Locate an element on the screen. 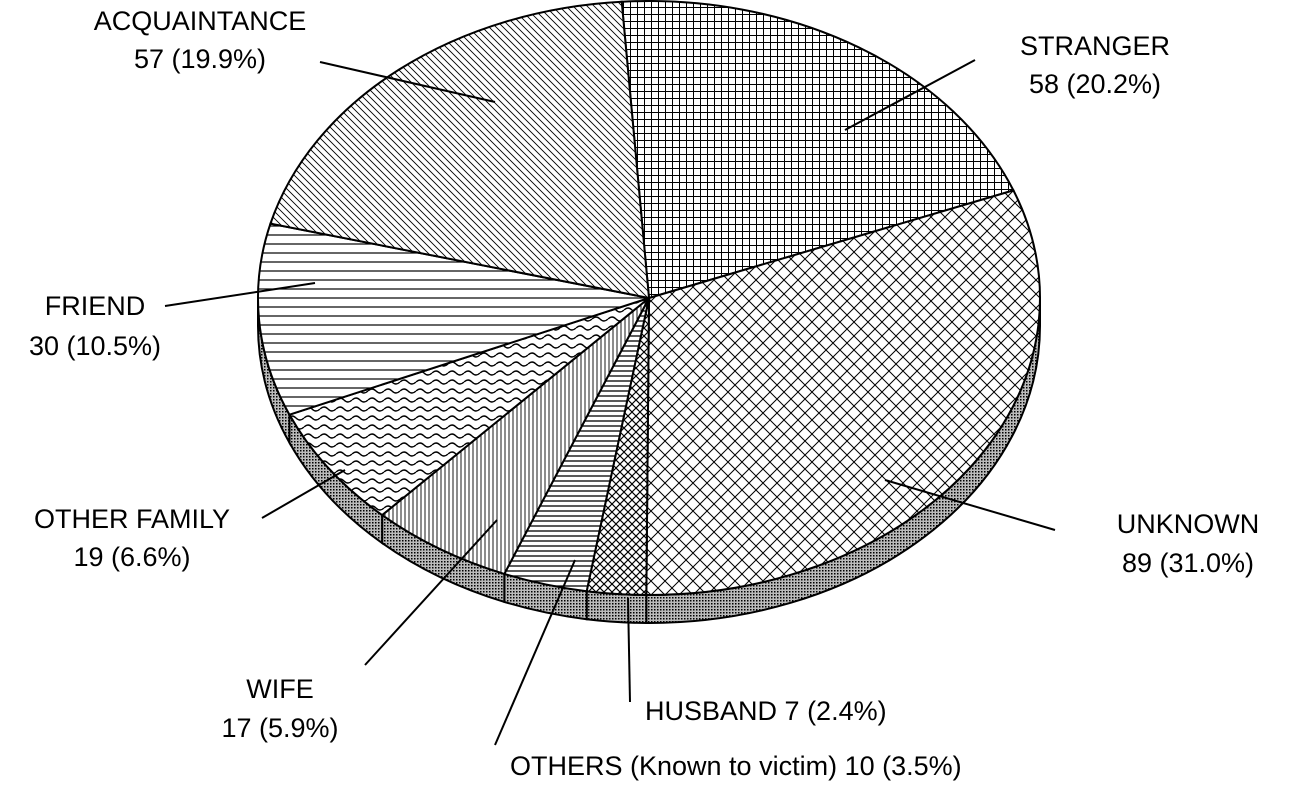 This screenshot has height=787, width=1291. category-label: UNKNOWN is located at coordinates (1188, 524).